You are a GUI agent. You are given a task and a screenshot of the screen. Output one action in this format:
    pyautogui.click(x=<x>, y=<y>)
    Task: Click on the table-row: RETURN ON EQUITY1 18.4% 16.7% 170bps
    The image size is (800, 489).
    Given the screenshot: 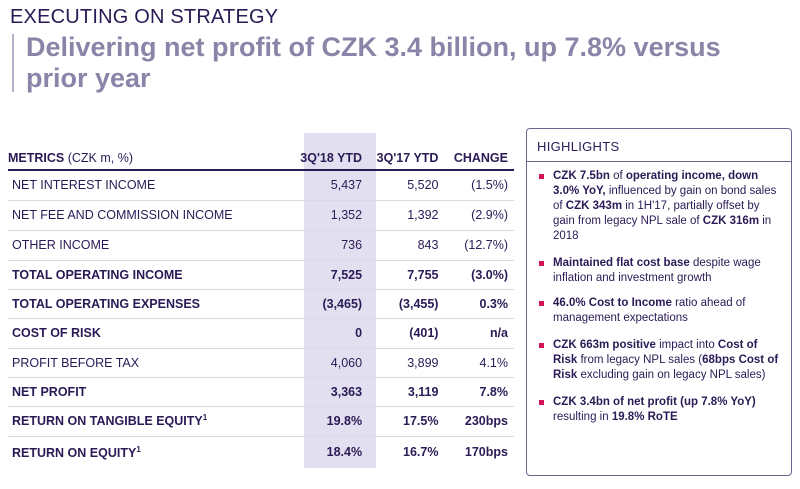 What is the action you would take?
    pyautogui.click(x=261, y=452)
    